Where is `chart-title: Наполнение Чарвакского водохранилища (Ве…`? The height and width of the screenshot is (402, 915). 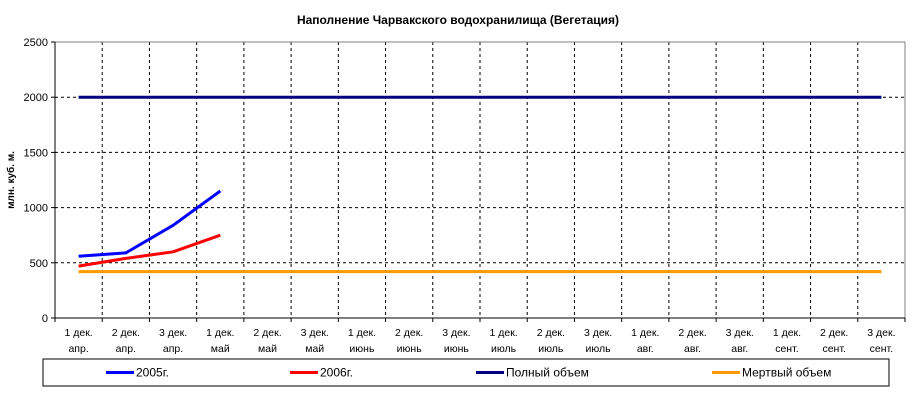 chart-title: Наполнение Чарвакского водохранилища (Ве… is located at coordinates (458, 20).